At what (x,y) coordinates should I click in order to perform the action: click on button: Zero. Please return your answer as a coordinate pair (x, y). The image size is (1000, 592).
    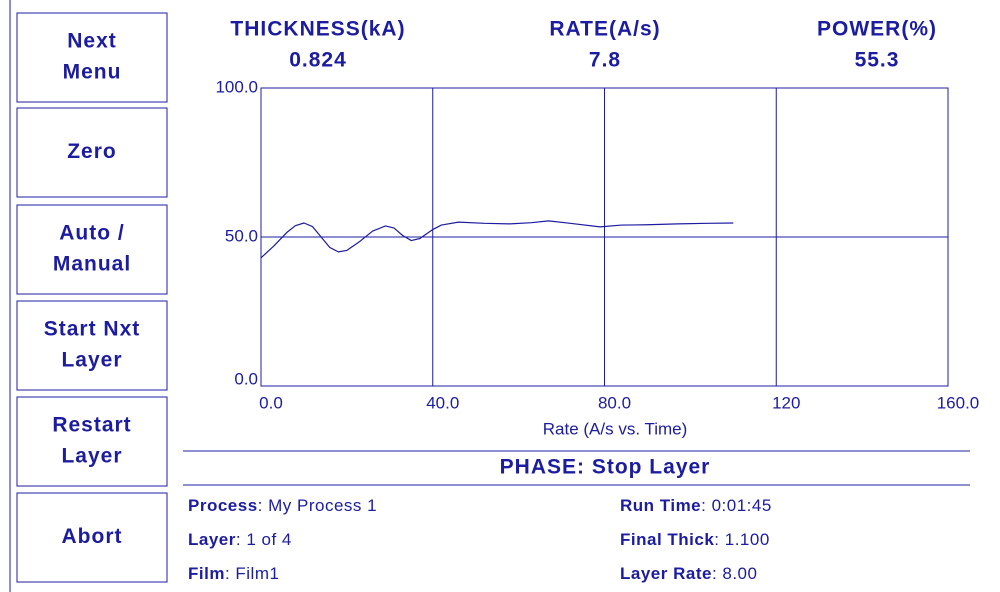
    Looking at the image, I should click on (92, 152).